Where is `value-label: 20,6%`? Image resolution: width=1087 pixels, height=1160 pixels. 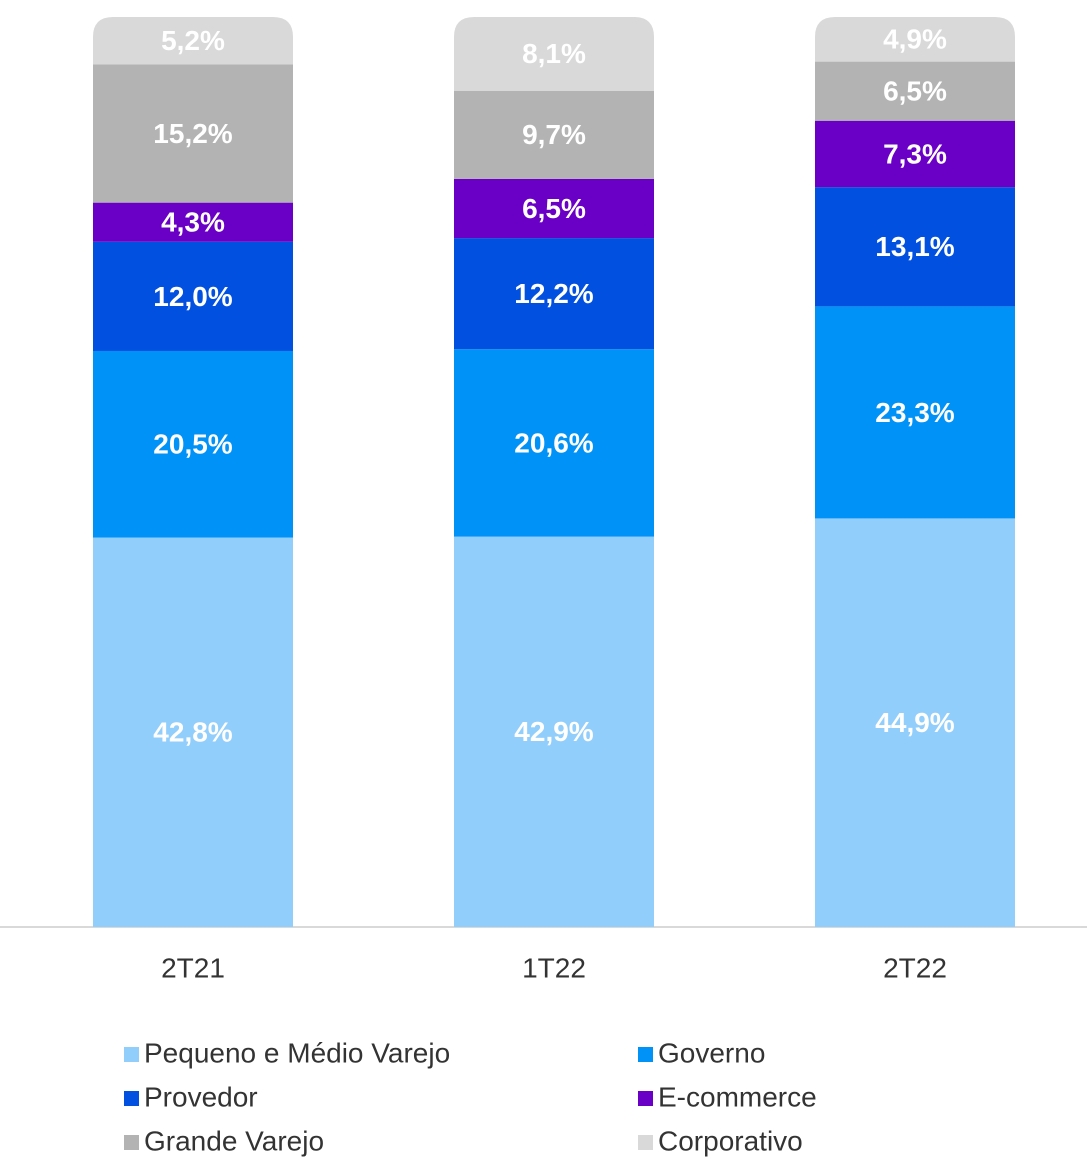 value-label: 20,6% is located at coordinates (553, 442).